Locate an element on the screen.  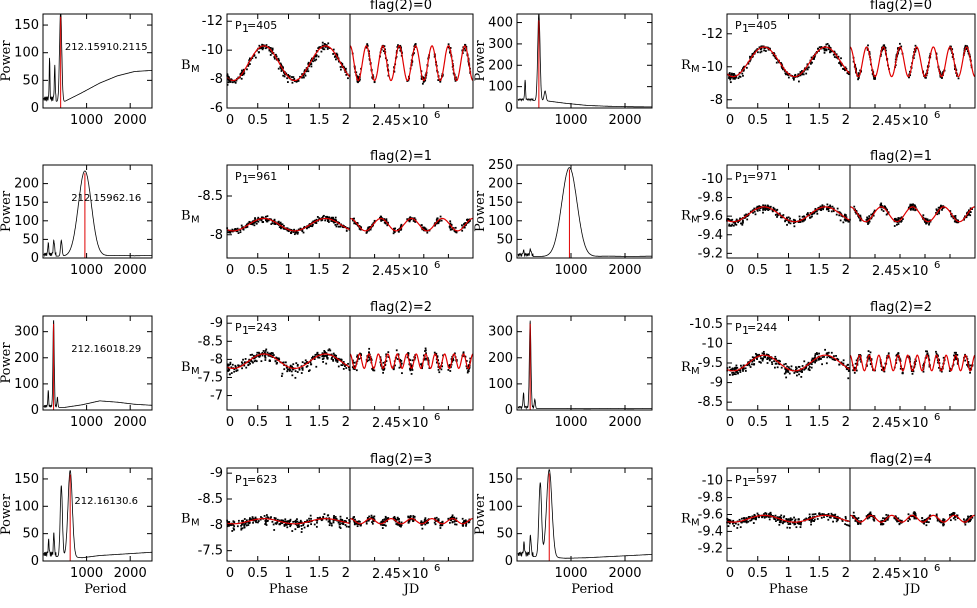
x-tick-label: 2.45×10 is located at coordinates (400, 423).